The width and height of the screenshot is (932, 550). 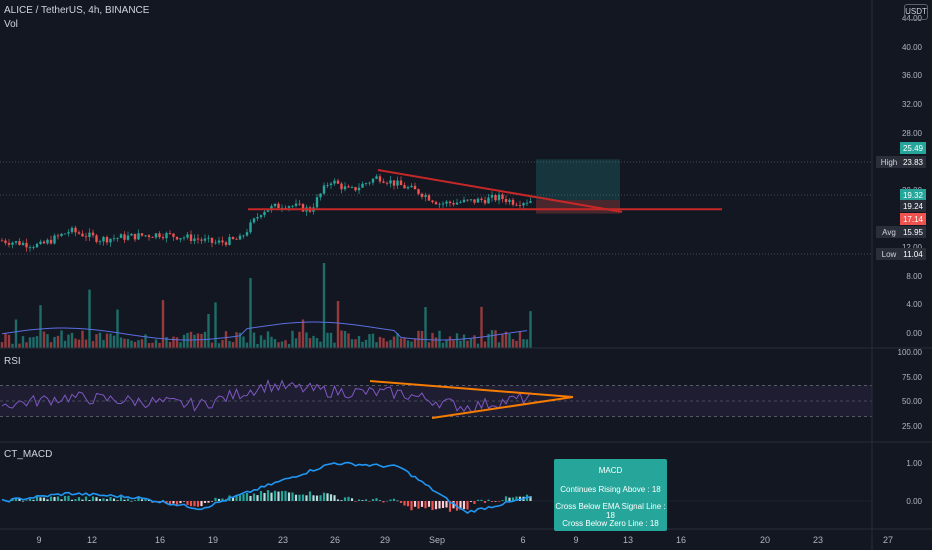 I want to click on rsi-axis-tick: 75.00, so click(x=912, y=377).